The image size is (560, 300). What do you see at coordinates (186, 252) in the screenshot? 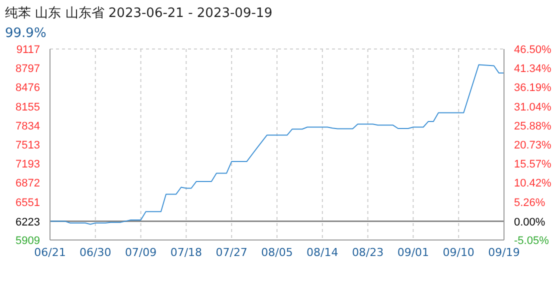
I see `x-tick-label: 07/18` at bounding box center [186, 252].